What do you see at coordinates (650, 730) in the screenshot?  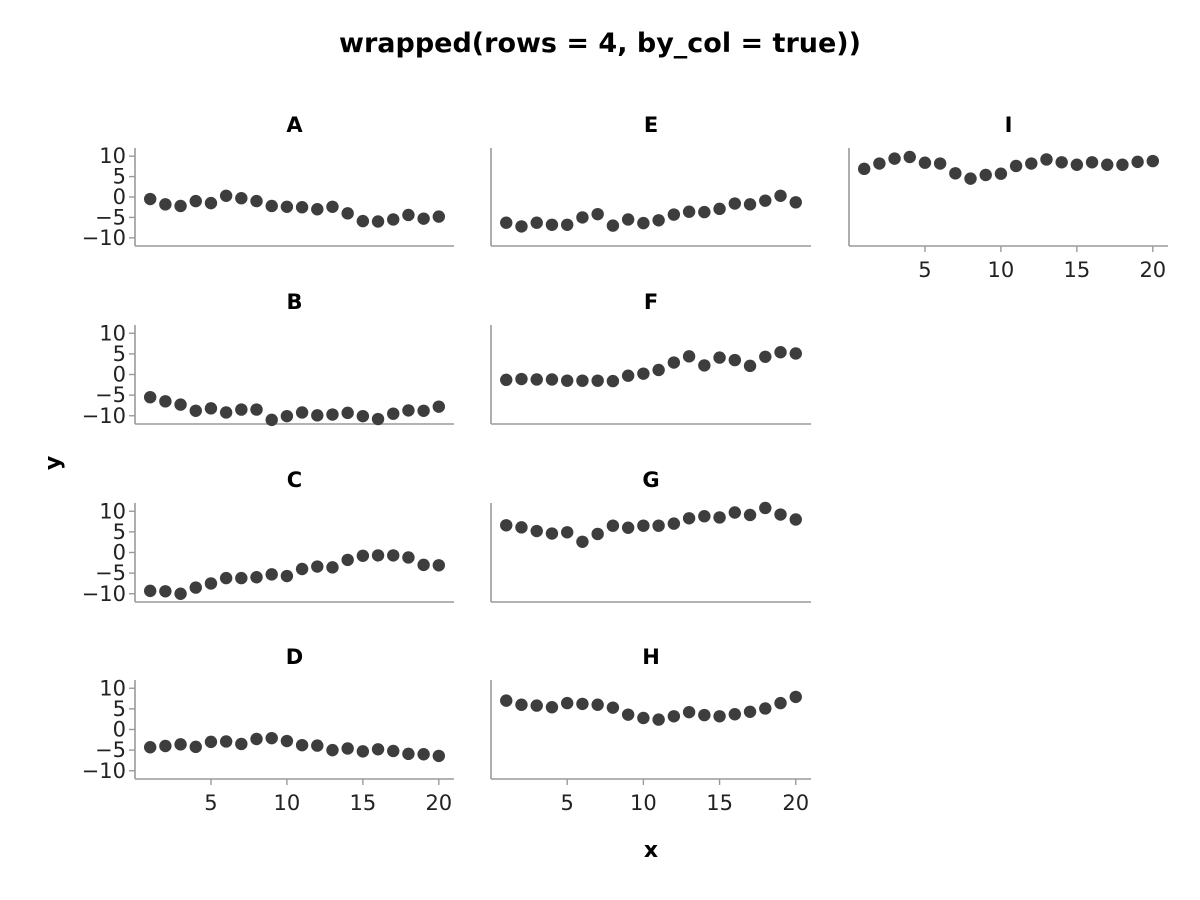 I see `panel-H: H 5 10 15 20` at bounding box center [650, 730].